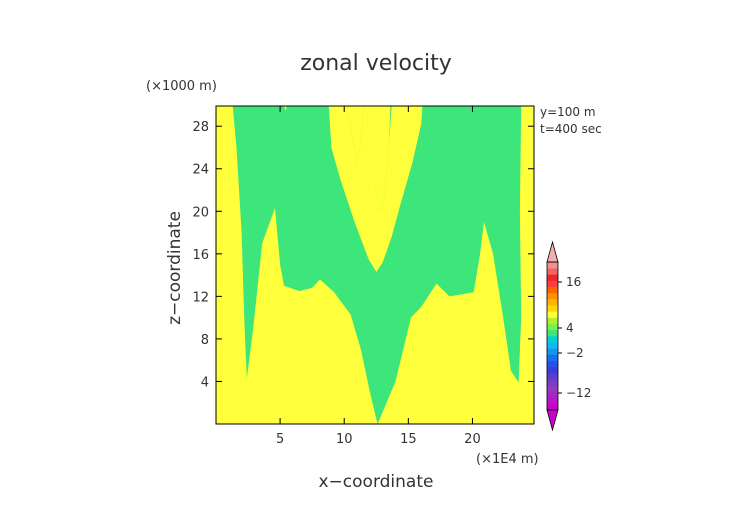 The height and width of the screenshot is (532, 752). What do you see at coordinates (344, 439) in the screenshot?
I see `x-tick-label: 10` at bounding box center [344, 439].